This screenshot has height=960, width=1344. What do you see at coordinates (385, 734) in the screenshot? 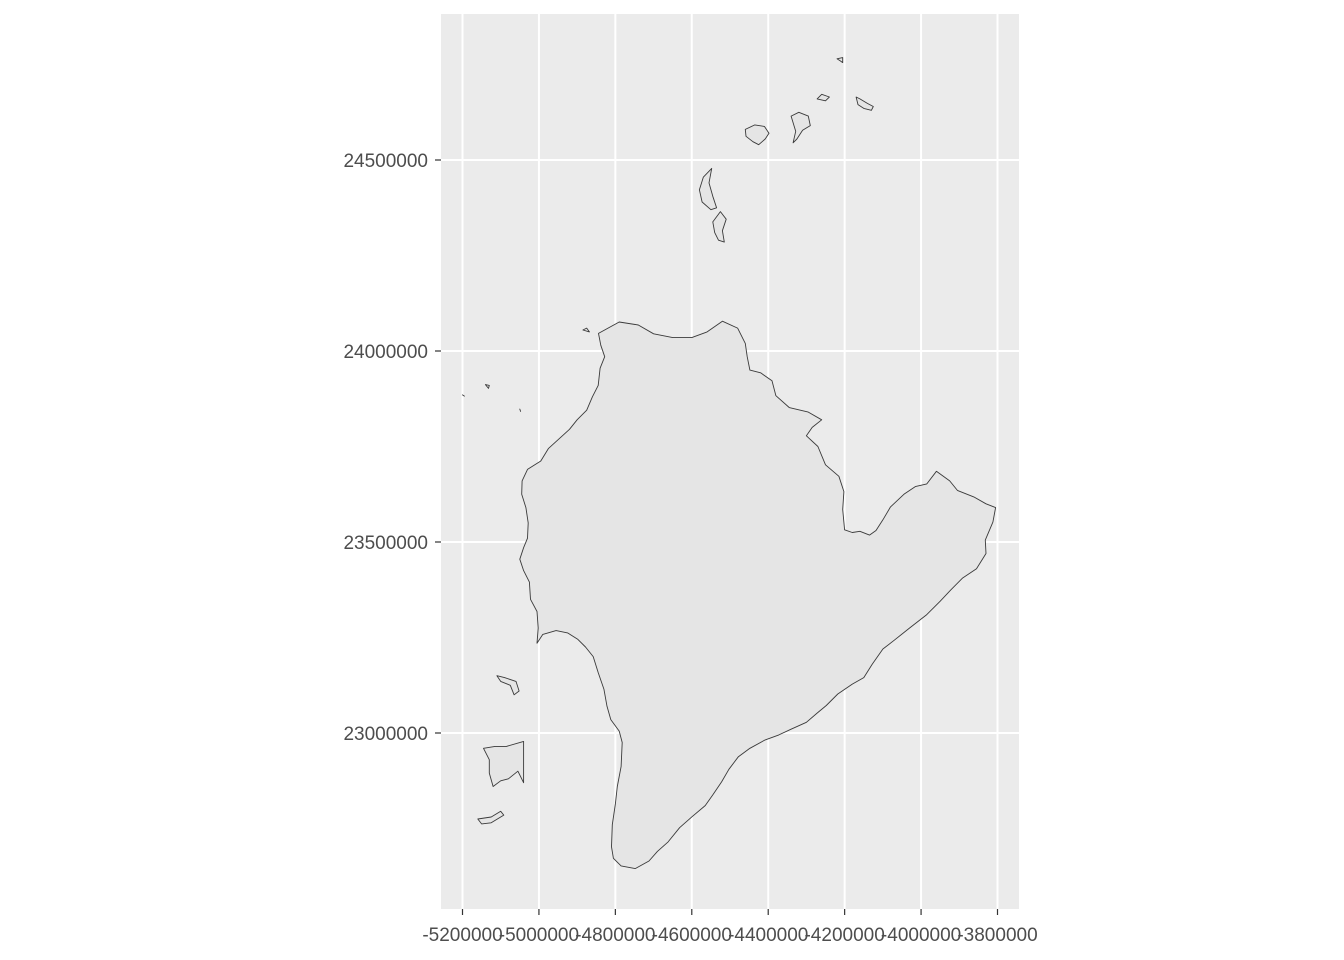
I see `y-tick-label-0: 23000000` at bounding box center [385, 734].